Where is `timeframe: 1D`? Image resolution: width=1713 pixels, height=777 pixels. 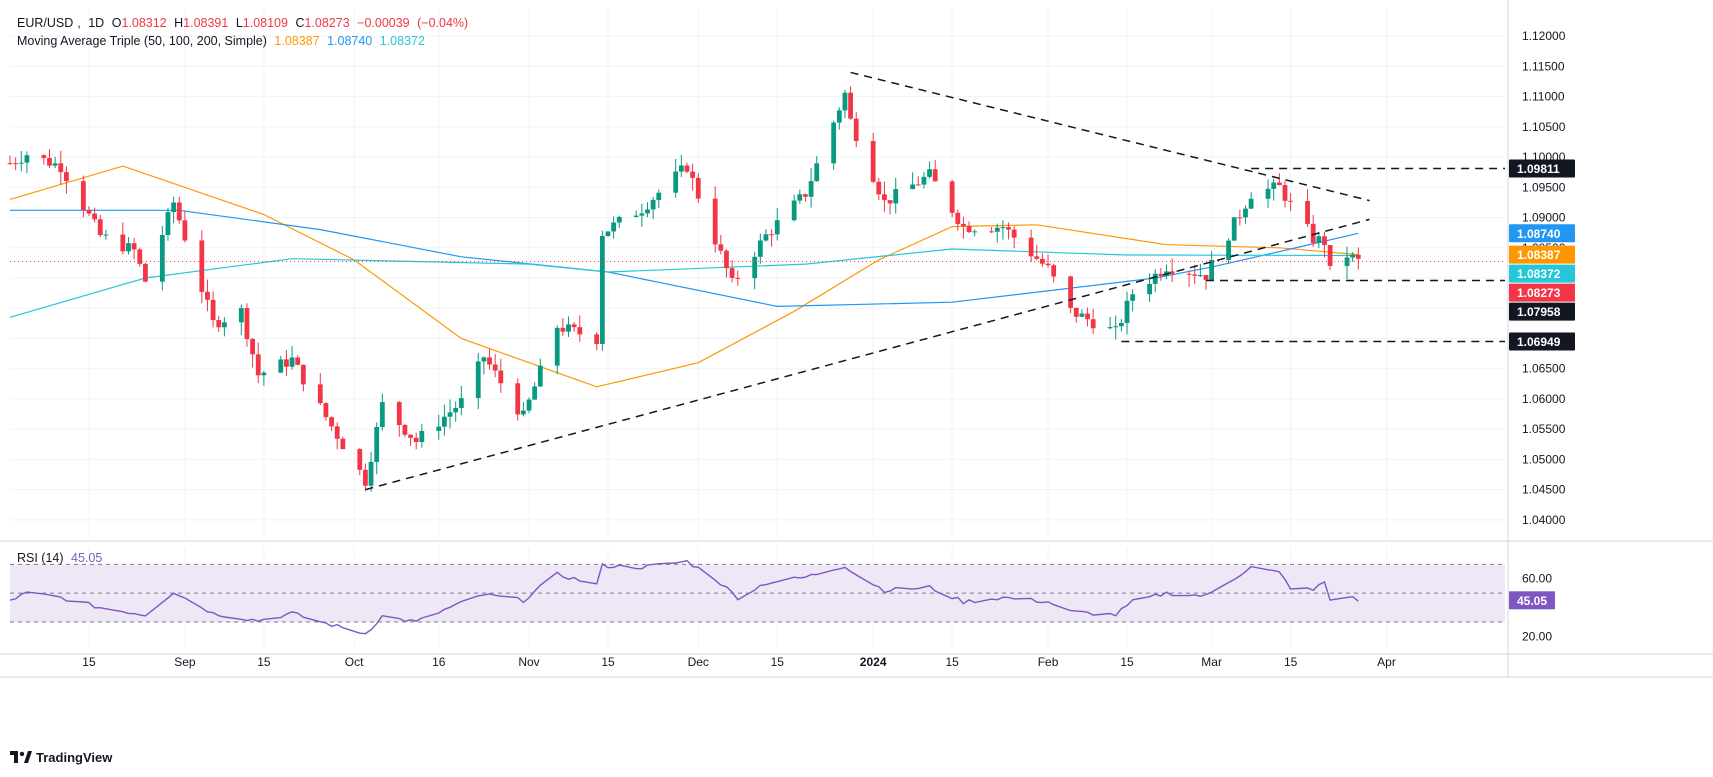
timeframe: 1D is located at coordinates (96, 23).